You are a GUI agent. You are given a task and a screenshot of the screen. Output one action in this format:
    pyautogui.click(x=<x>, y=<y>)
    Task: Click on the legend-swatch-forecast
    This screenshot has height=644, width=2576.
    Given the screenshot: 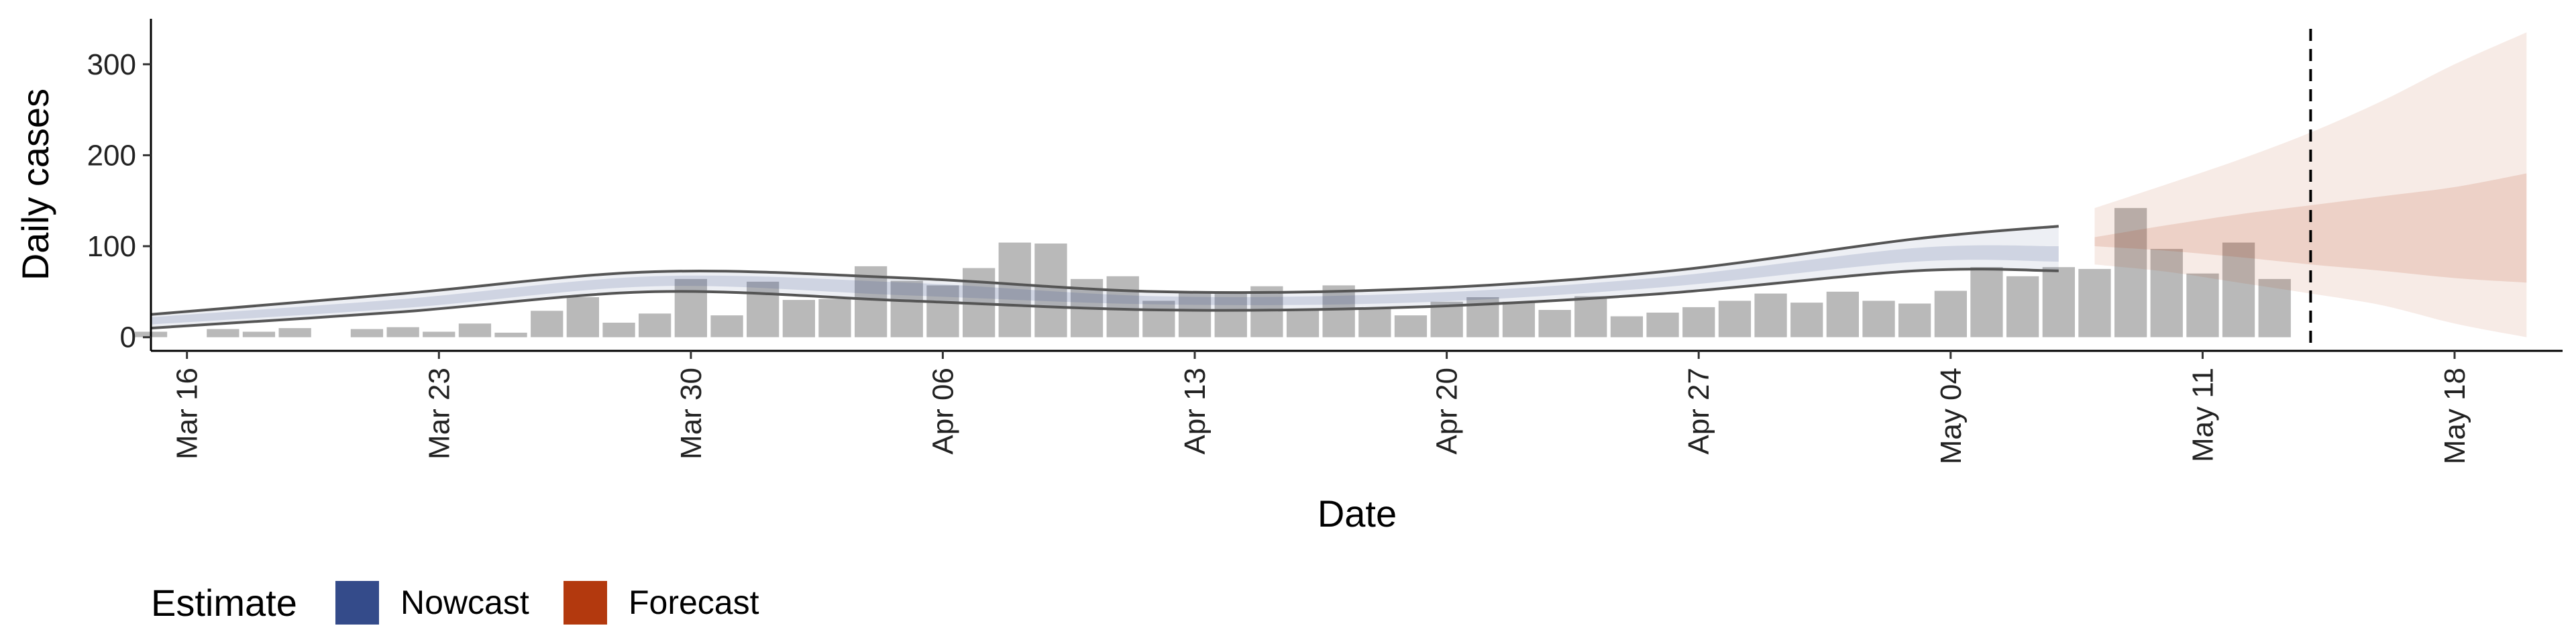 What is the action you would take?
    pyautogui.click(x=585, y=603)
    